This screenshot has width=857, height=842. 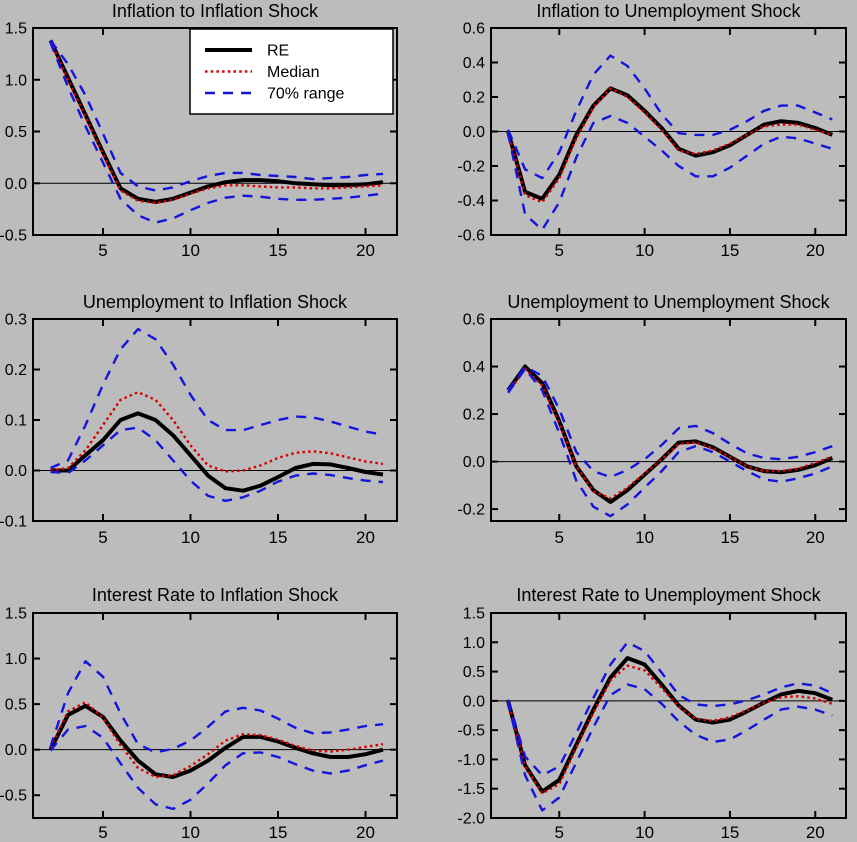 I want to click on chart-plot-inflation-inflation: 1.5 1.0 0.5 0.0 -0.5 5 10 15 20 RE Median 70% range, so click(x=199, y=140).